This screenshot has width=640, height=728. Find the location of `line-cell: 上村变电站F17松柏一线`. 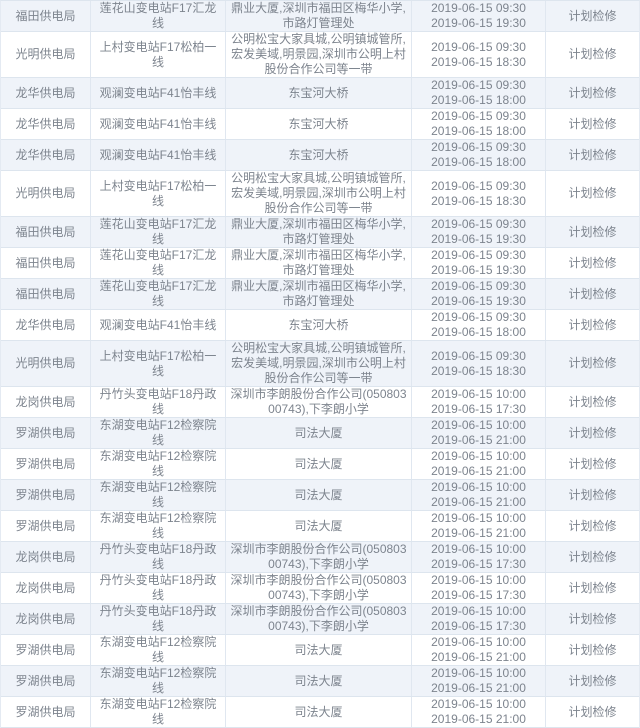

line-cell: 上村变电站F17松柏一线 is located at coordinates (158, 193).